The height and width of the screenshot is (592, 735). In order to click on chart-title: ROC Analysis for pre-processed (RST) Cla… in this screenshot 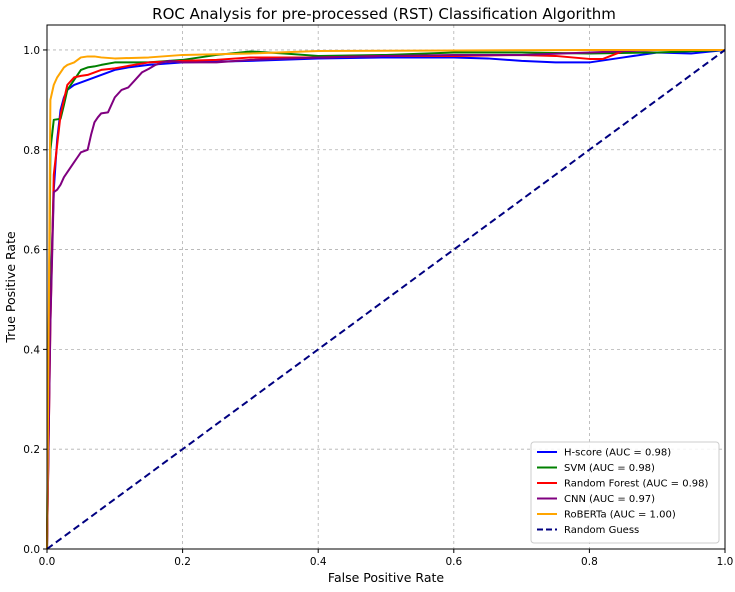, I will do `click(384, 14)`.